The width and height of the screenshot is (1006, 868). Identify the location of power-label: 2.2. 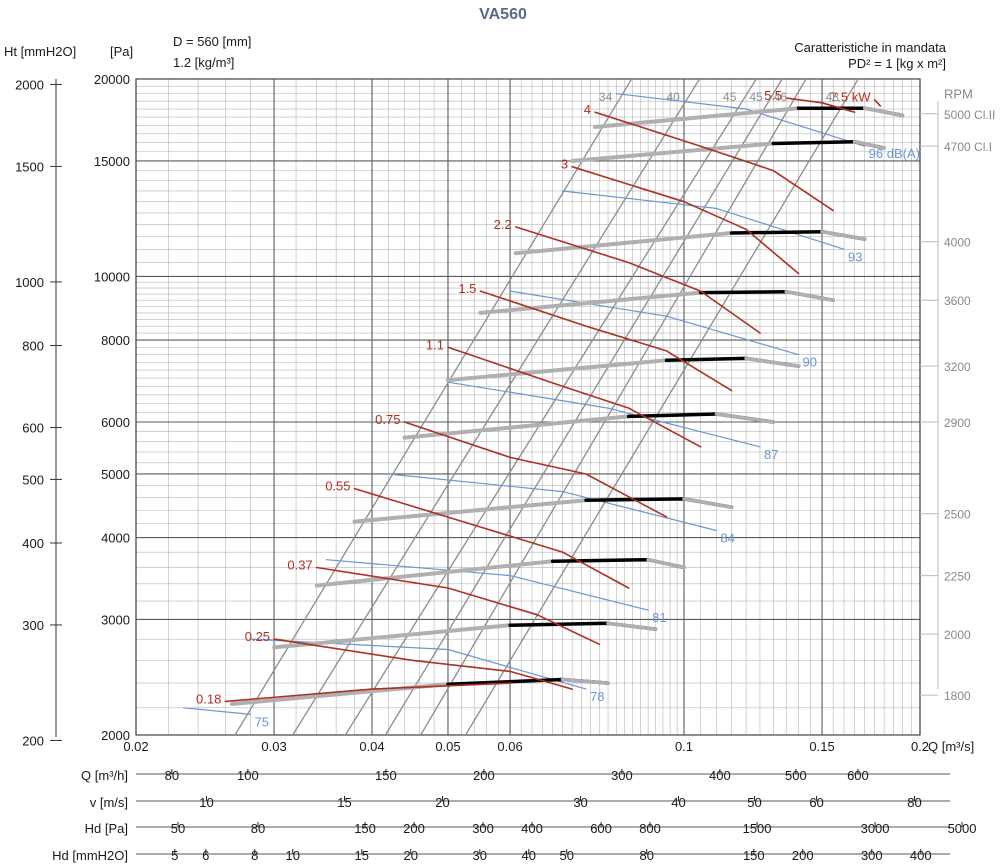
(503, 224).